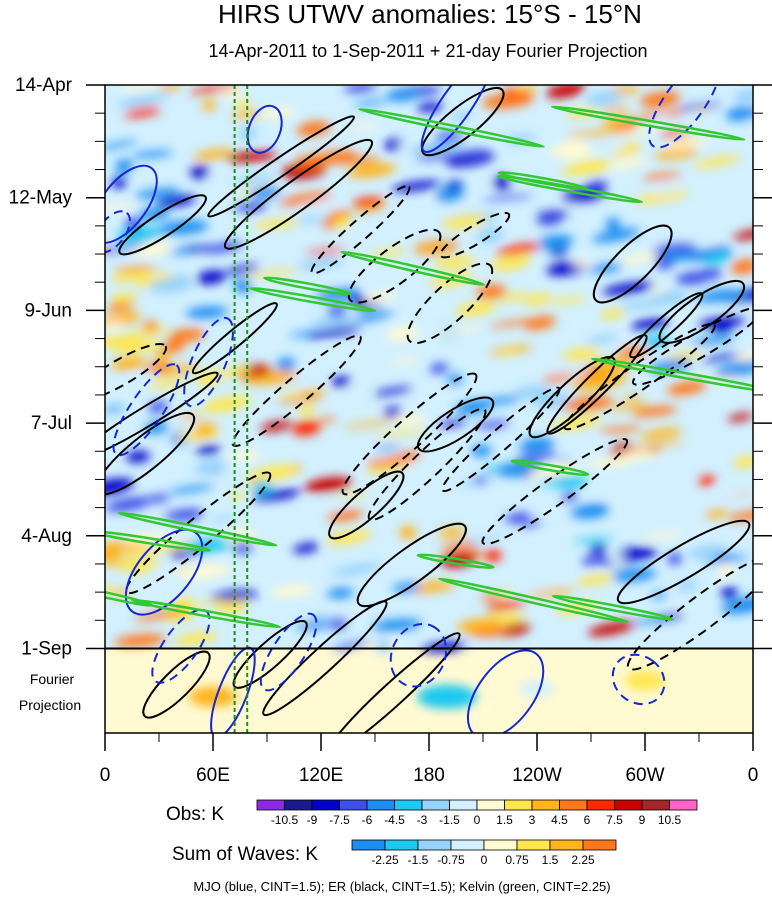 This screenshot has width=772, height=899. Describe the element at coordinates (642, 820) in the screenshot. I see `obs-colorbar-label: 9` at that location.